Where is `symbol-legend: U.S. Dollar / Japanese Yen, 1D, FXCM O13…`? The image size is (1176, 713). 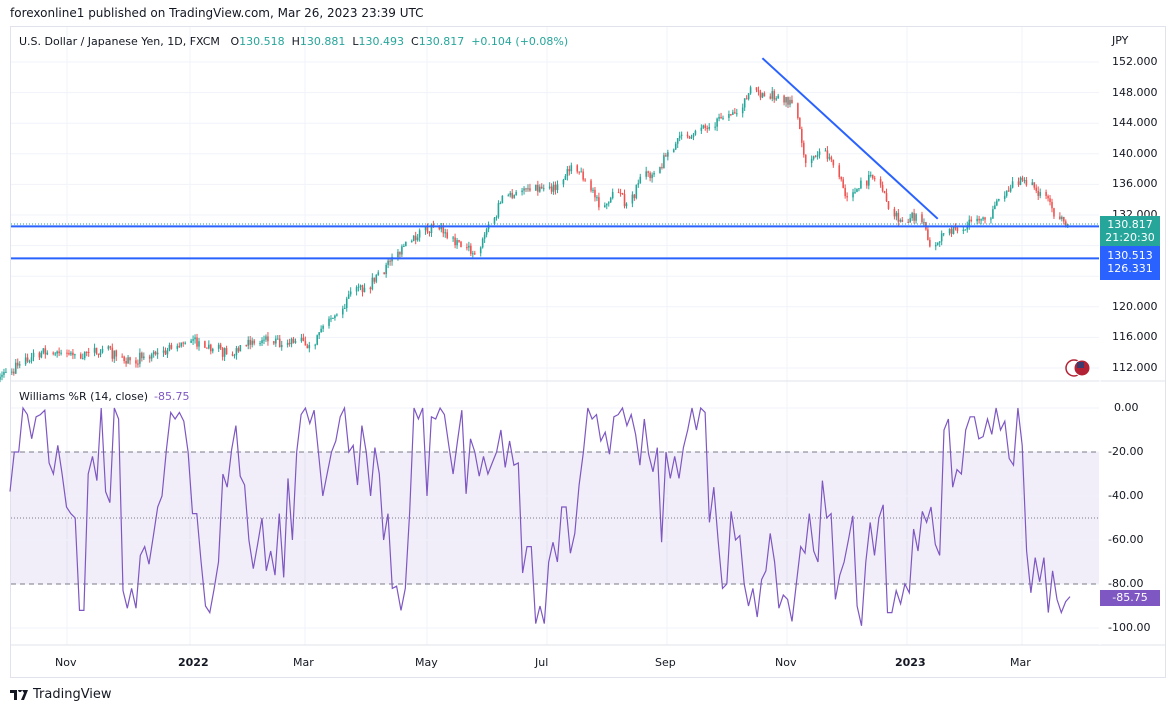 symbol-legend: U.S. Dollar / Japanese Yen, 1D, FXCM O13… is located at coordinates (293, 41).